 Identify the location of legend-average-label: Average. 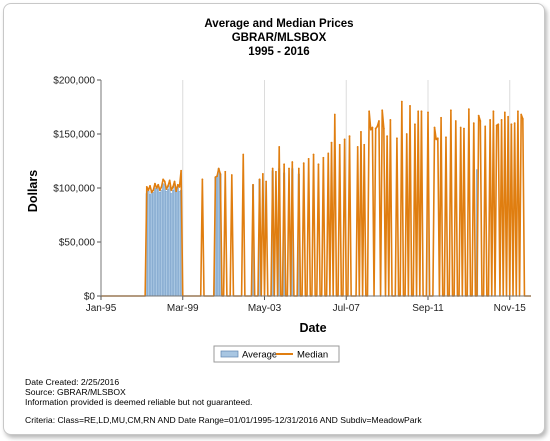
(259, 355).